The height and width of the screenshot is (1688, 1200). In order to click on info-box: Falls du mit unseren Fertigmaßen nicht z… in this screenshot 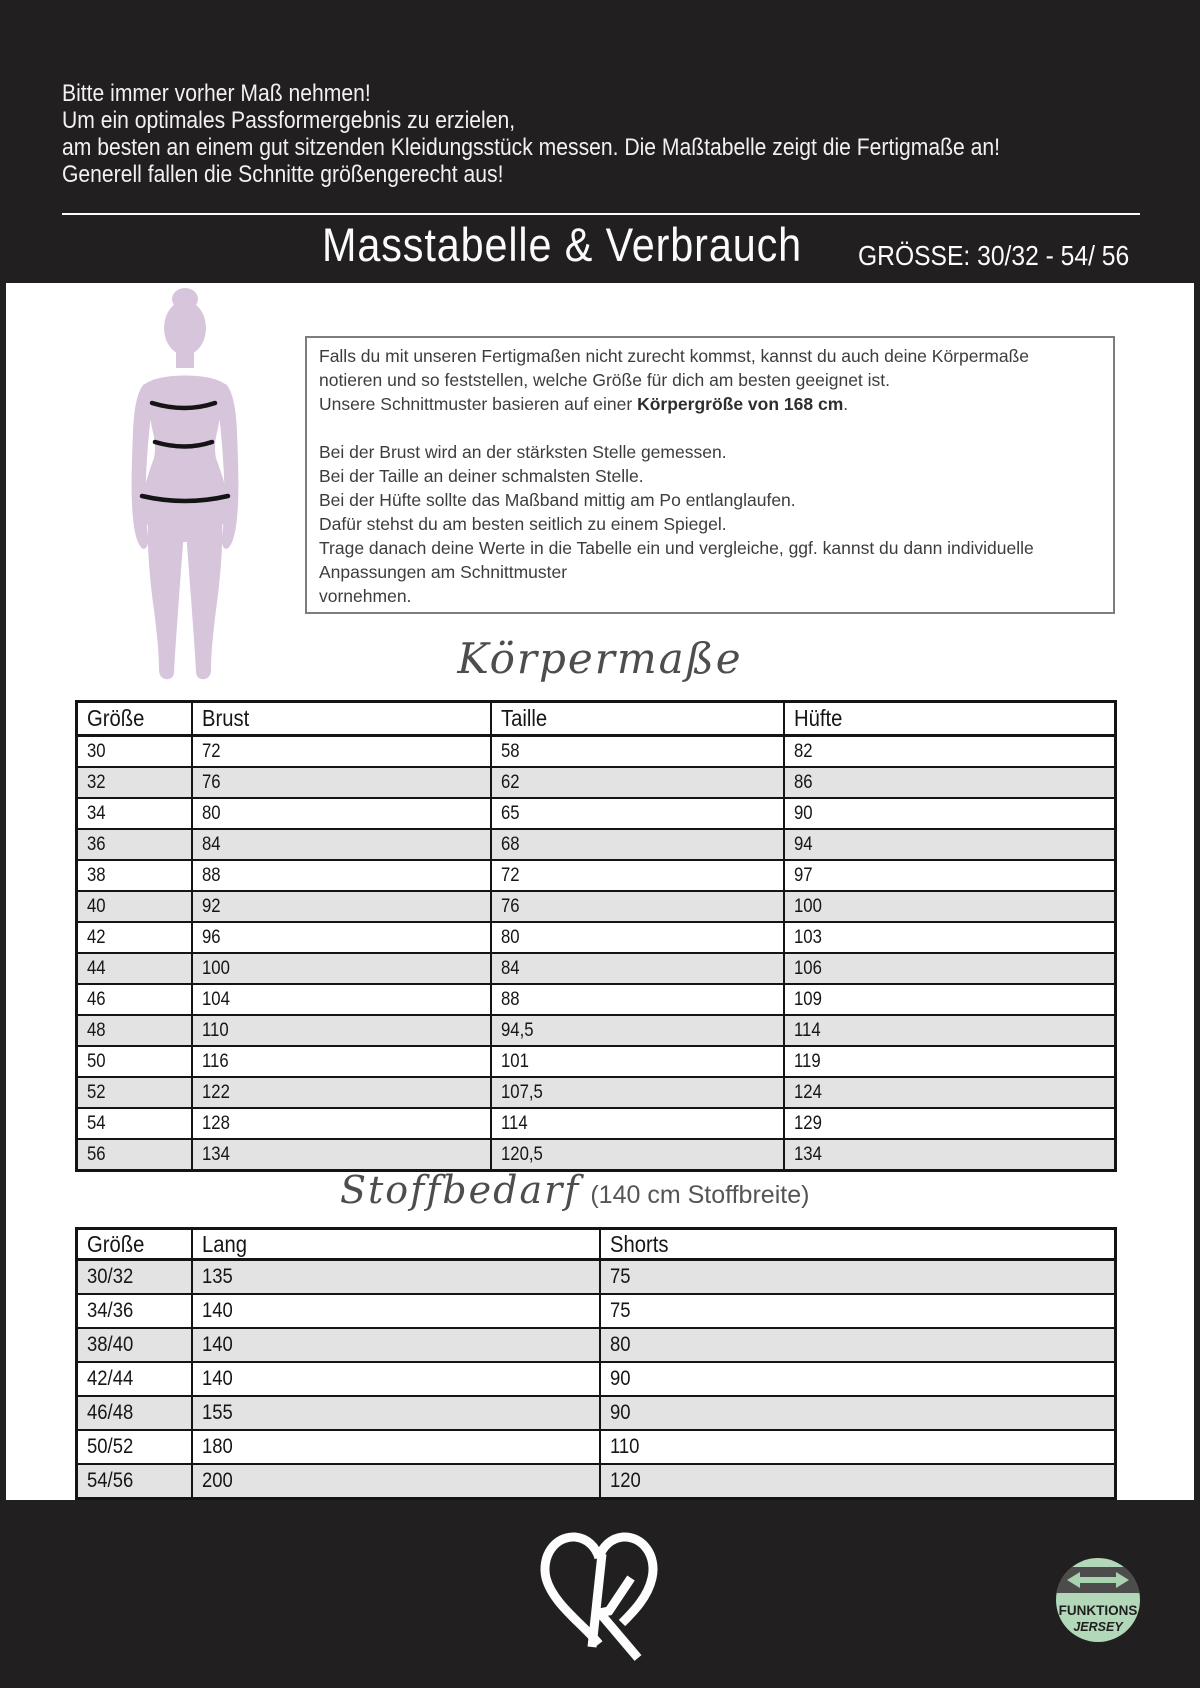, I will do `click(710, 475)`.